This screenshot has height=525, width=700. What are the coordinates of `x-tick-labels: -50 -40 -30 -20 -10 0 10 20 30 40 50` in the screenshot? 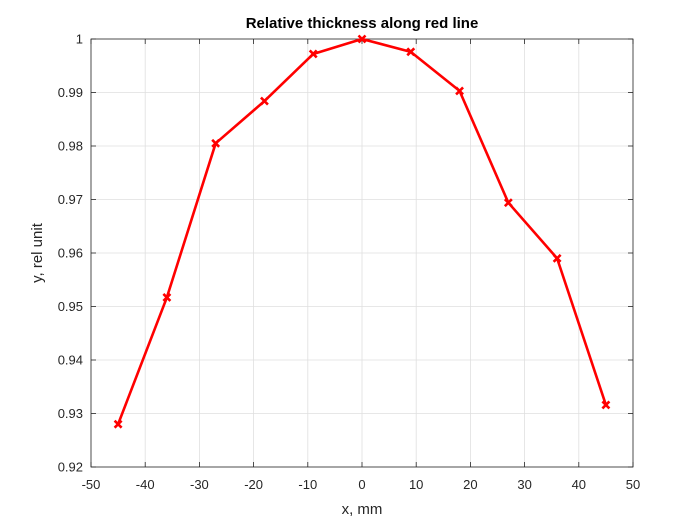 It's located at (361, 484).